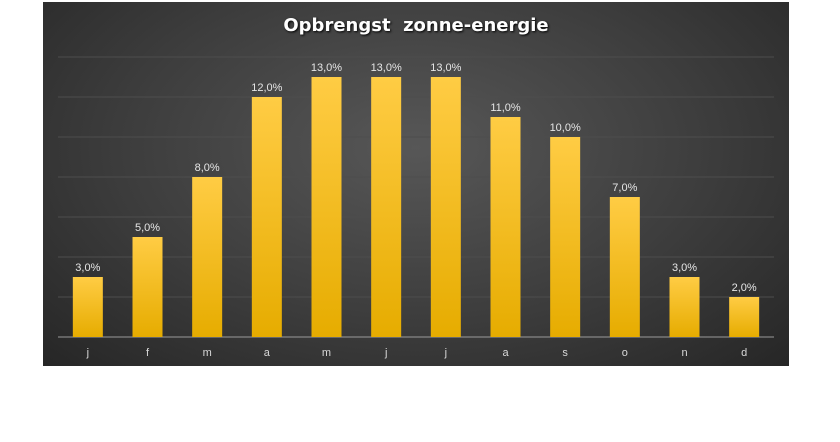 The image size is (840, 442). I want to click on data-label-6: 13,0%, so click(445, 68).